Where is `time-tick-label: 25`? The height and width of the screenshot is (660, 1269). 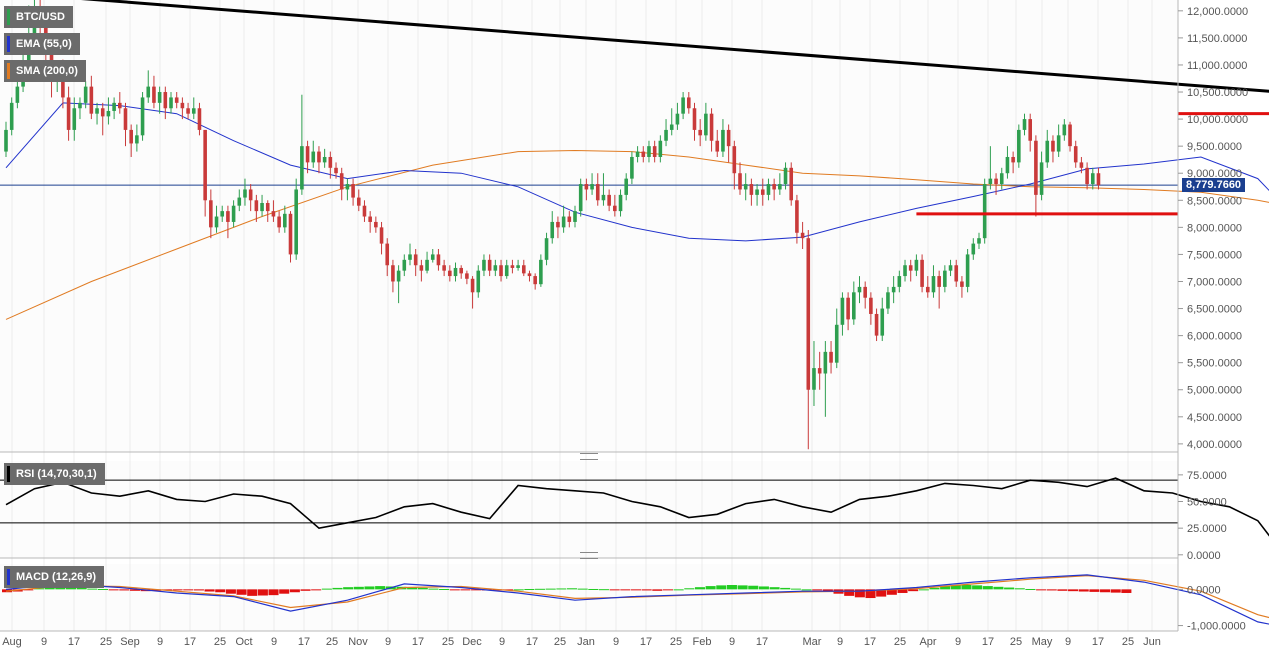 time-tick-label: 25 is located at coordinates (1016, 642).